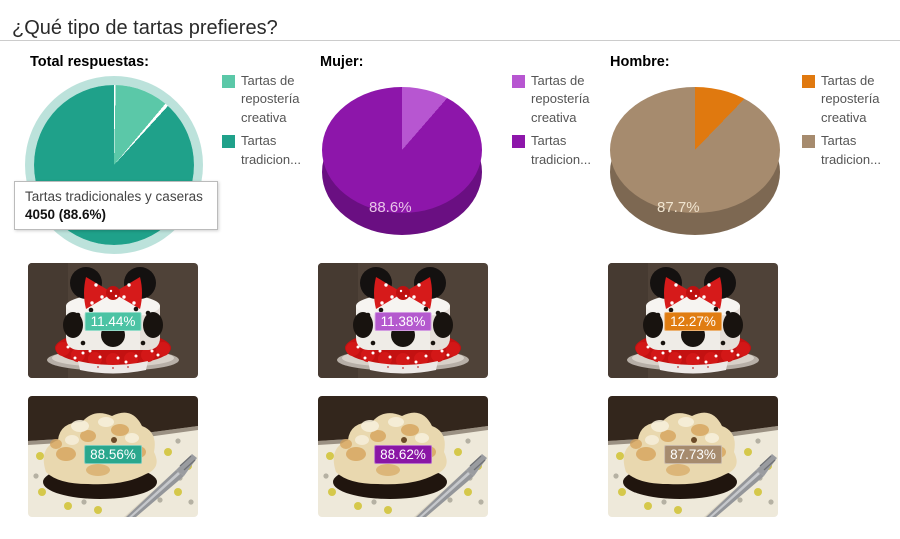 This screenshot has width=900, height=539. I want to click on tooltip-value: 4050 (88.6%), so click(66, 214).